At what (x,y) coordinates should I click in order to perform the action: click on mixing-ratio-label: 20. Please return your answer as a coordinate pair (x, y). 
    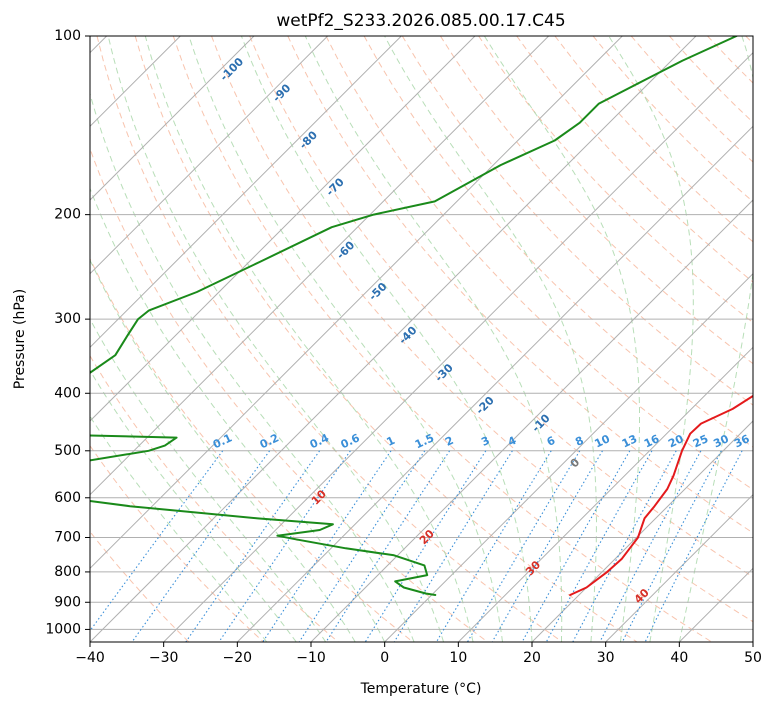
    Looking at the image, I should click on (676, 441).